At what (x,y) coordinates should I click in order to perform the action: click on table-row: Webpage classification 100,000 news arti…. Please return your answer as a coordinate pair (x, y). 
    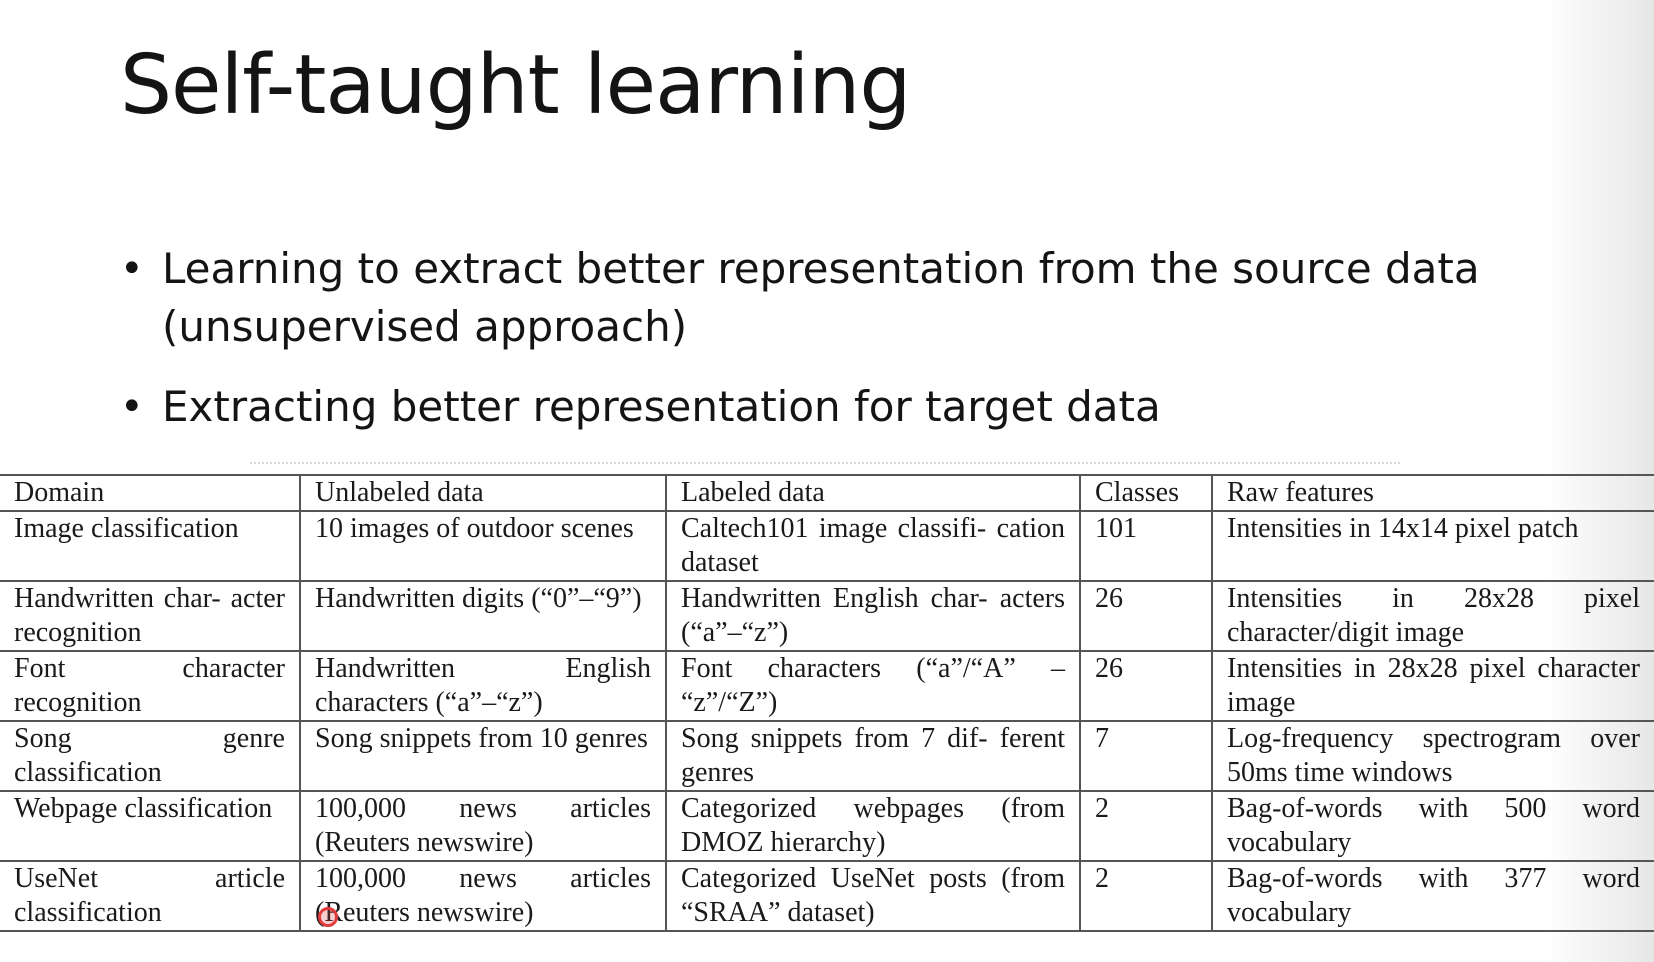
    Looking at the image, I should click on (827, 826).